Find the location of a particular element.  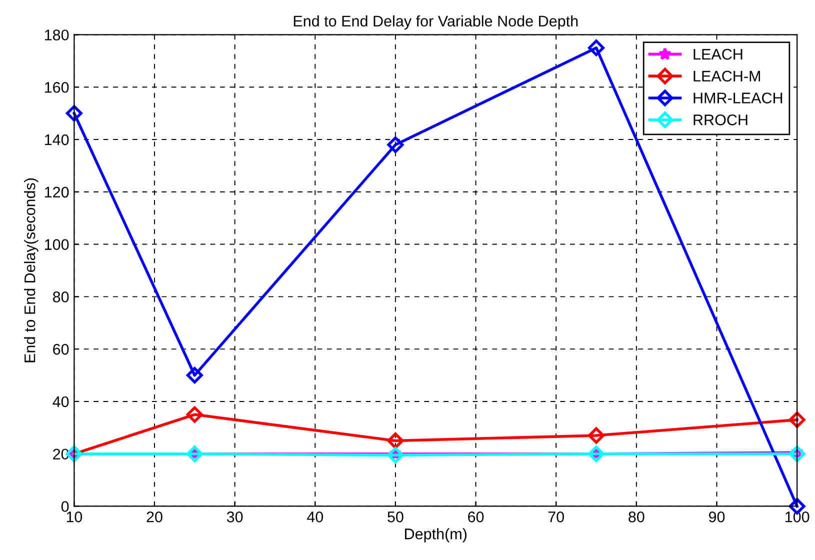

x-tick-label: 40 is located at coordinates (315, 517).